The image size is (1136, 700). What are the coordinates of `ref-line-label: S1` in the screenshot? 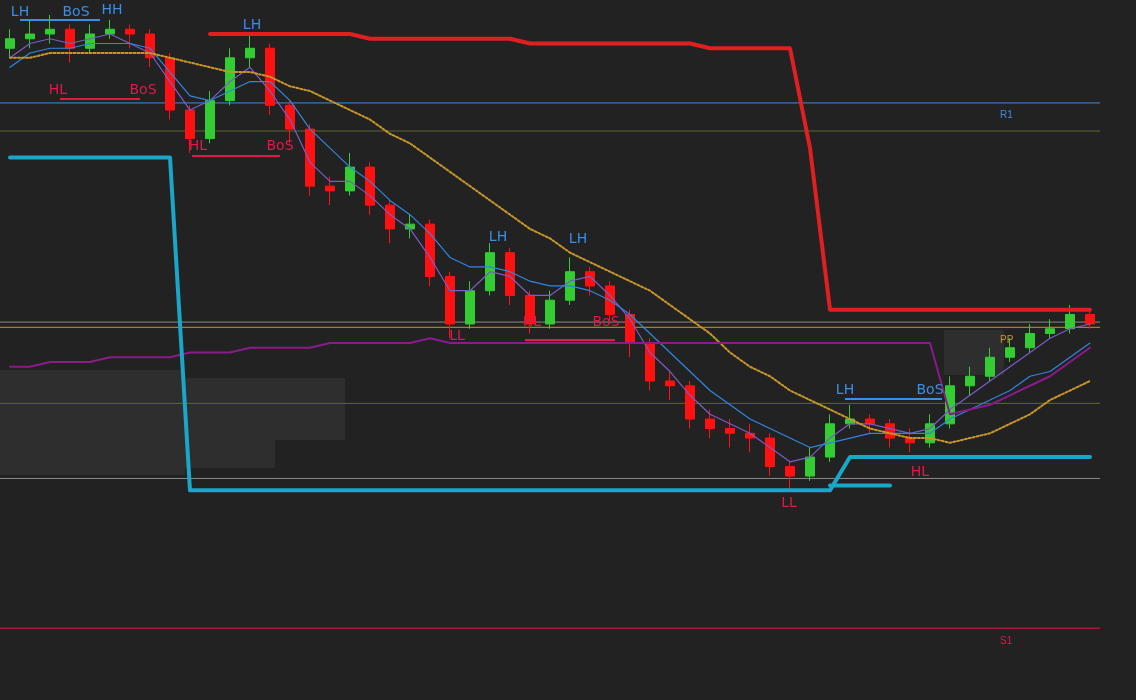 It's located at (1006, 640).